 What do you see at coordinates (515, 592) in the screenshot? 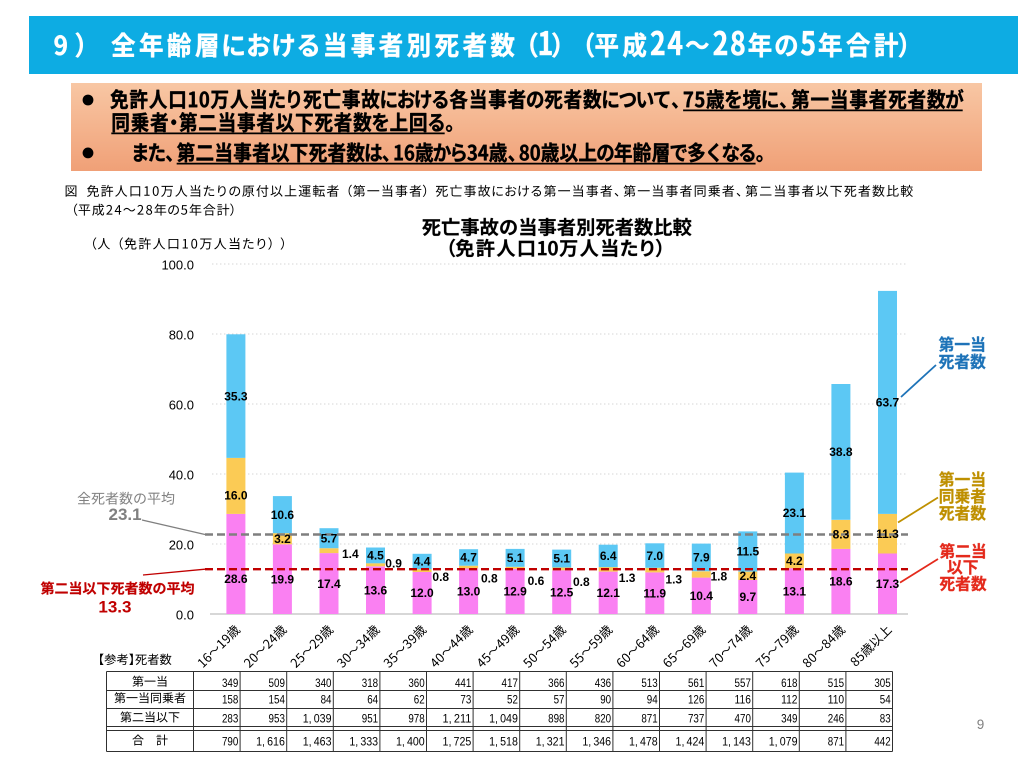
I see `svg-text: 12.9` at bounding box center [515, 592].